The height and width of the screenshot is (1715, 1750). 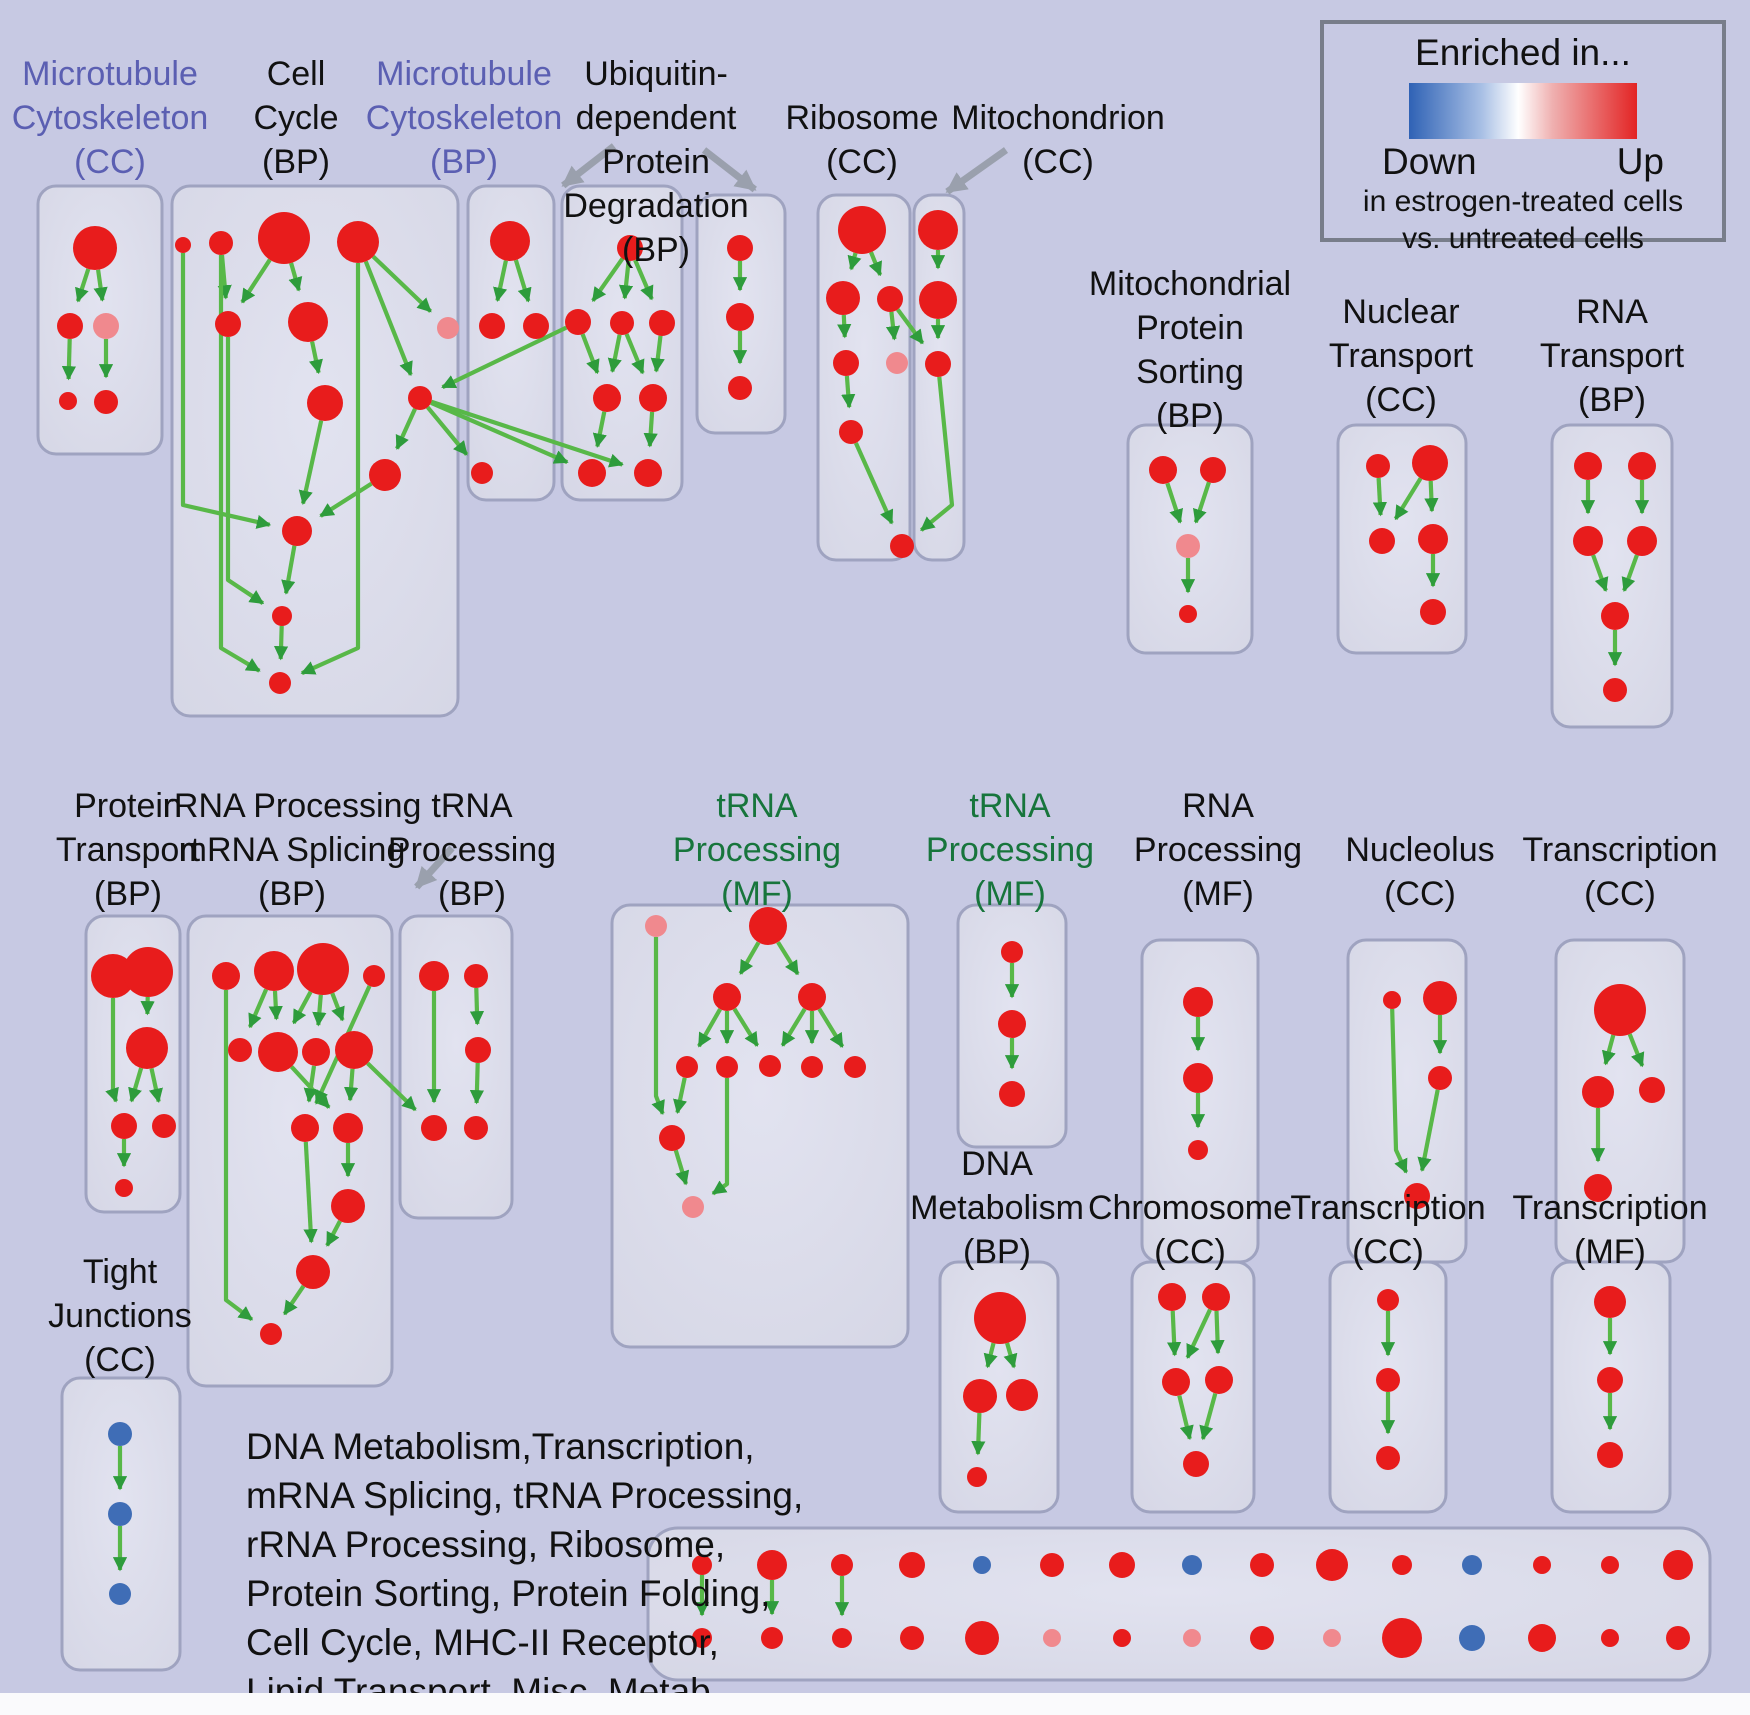 I want to click on nuclear-transport-cc-box, so click(x=1402, y=539).